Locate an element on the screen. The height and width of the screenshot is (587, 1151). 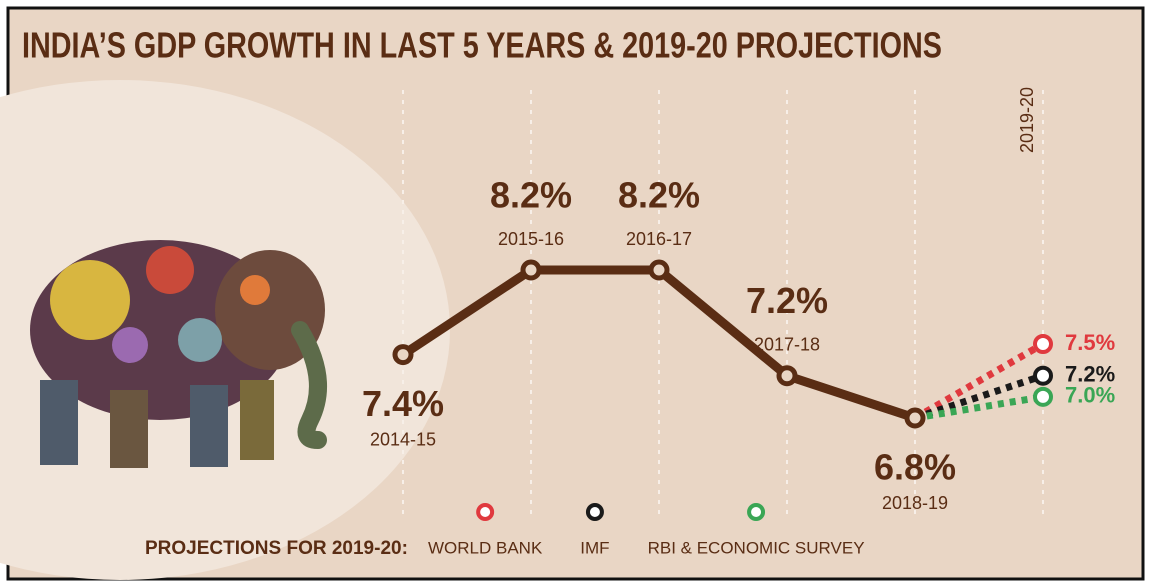
legend-label: IMF is located at coordinates (594, 547).